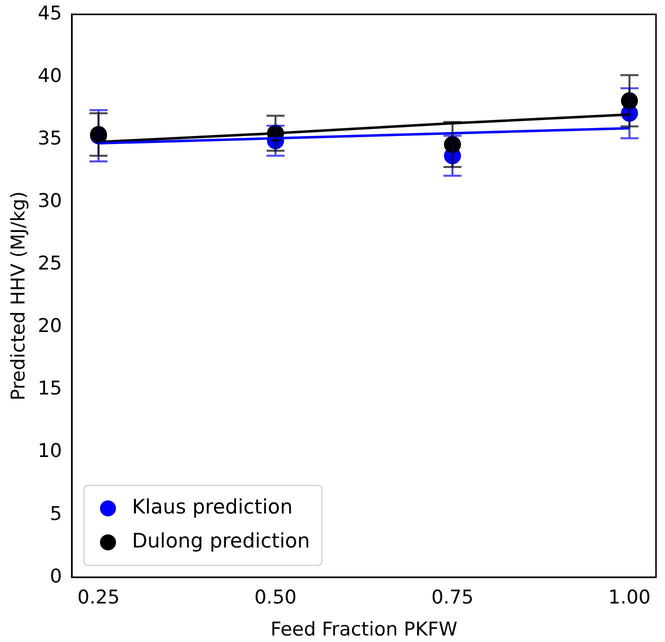  I want to click on y-tick-label: 5, so click(56, 513).